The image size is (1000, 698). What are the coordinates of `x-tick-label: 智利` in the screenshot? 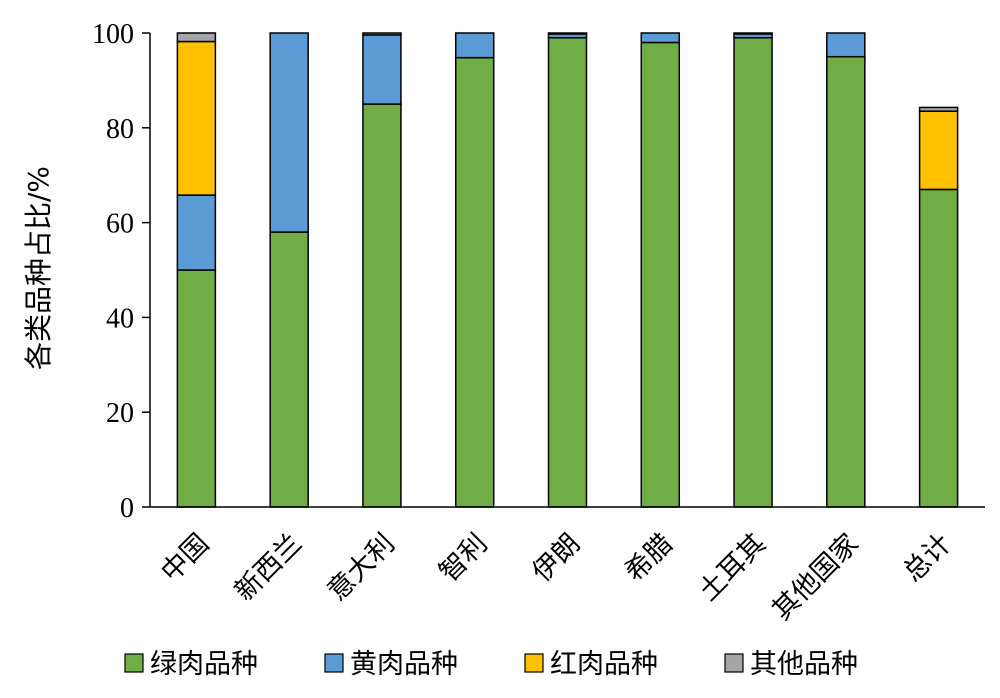 It's located at (464, 558).